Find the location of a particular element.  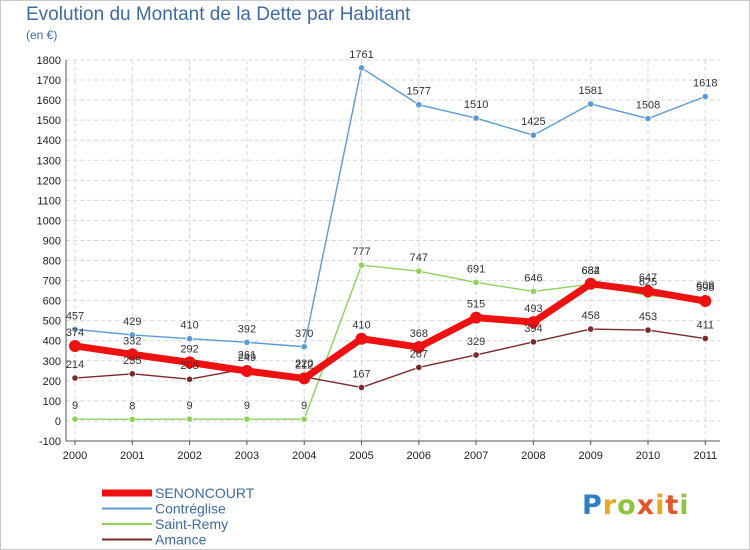

y-tick-label: 300 is located at coordinates (52, 362).